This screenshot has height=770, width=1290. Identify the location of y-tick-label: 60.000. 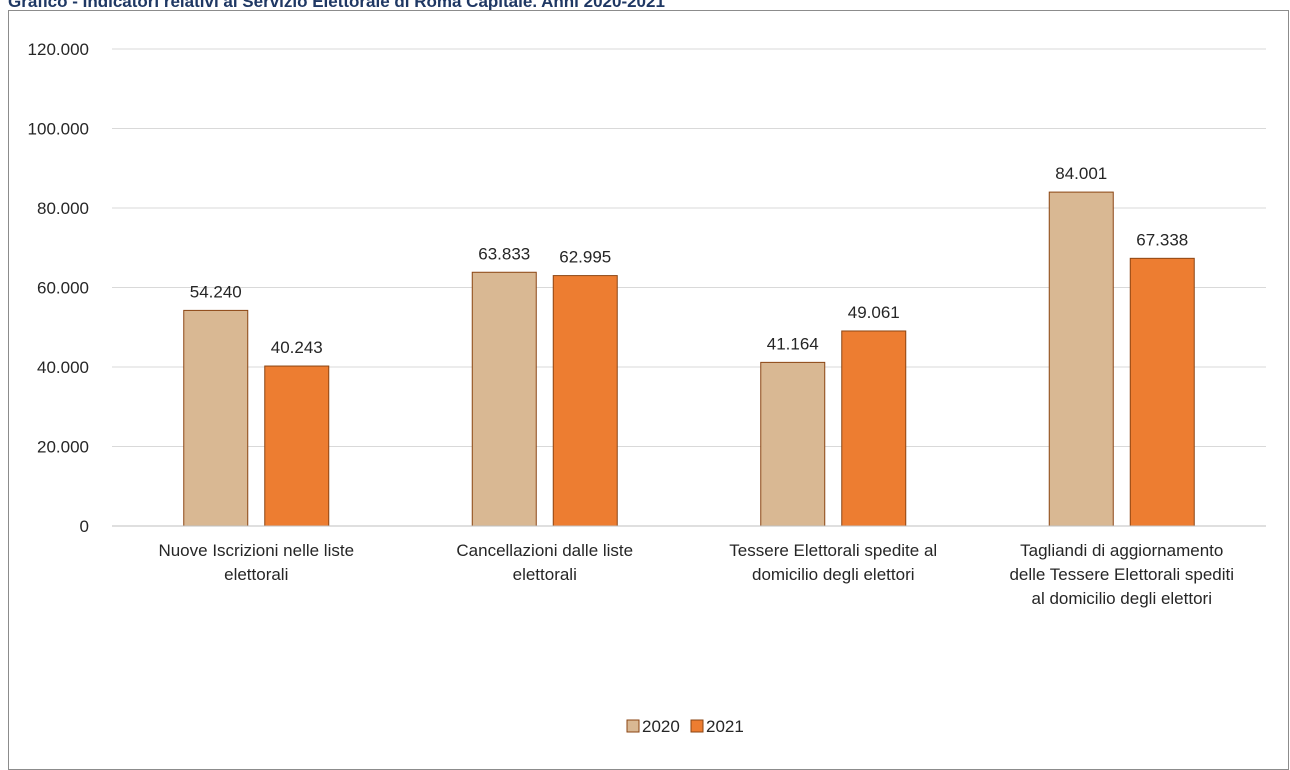
(63, 288).